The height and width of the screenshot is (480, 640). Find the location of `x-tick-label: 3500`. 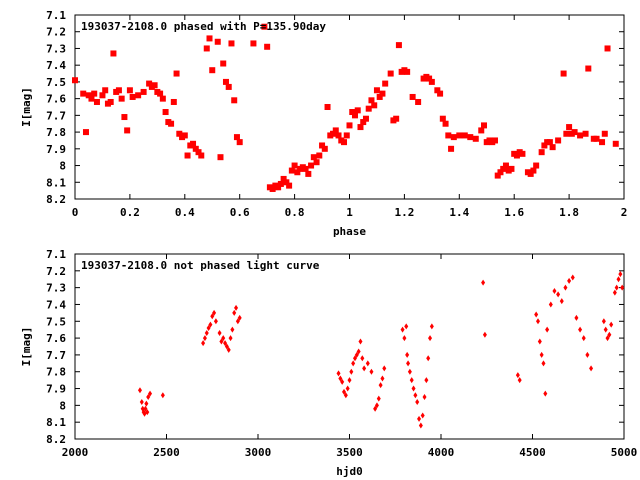

x-tick-label: 3500 is located at coordinates (349, 452).